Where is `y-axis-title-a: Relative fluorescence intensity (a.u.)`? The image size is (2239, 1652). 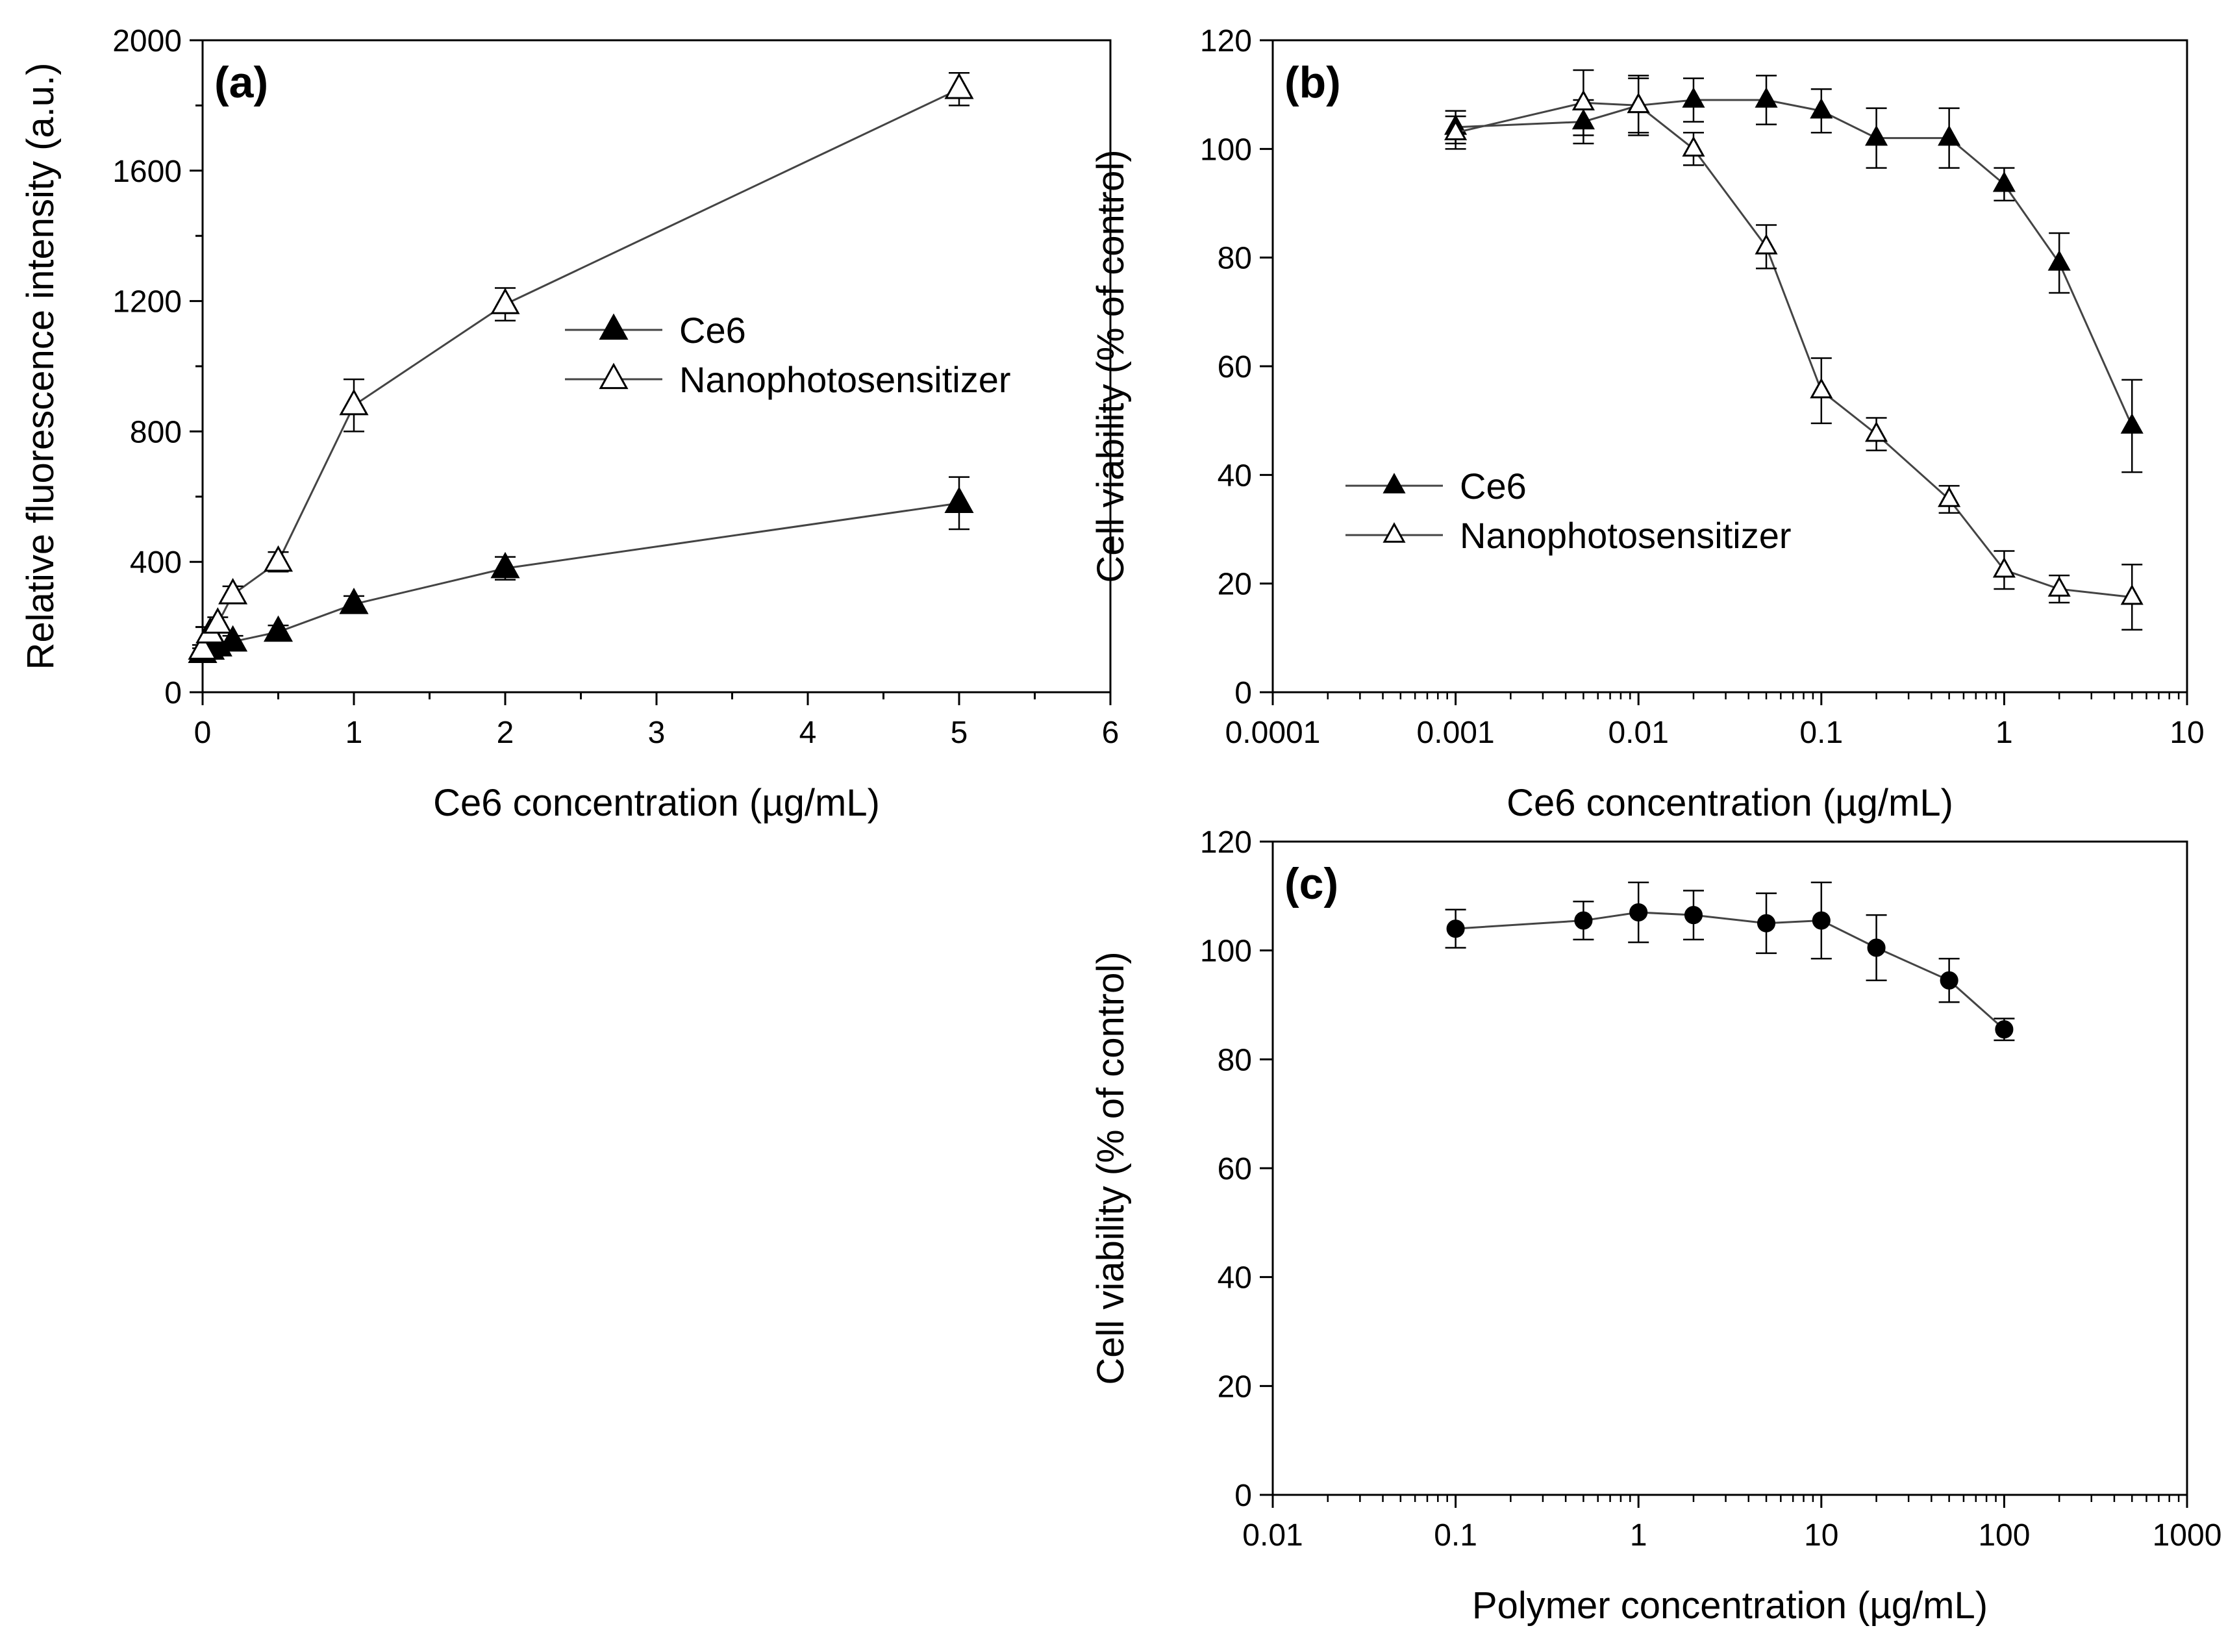 y-axis-title-a: Relative fluorescence intensity (a.u.) is located at coordinates (41, 367).